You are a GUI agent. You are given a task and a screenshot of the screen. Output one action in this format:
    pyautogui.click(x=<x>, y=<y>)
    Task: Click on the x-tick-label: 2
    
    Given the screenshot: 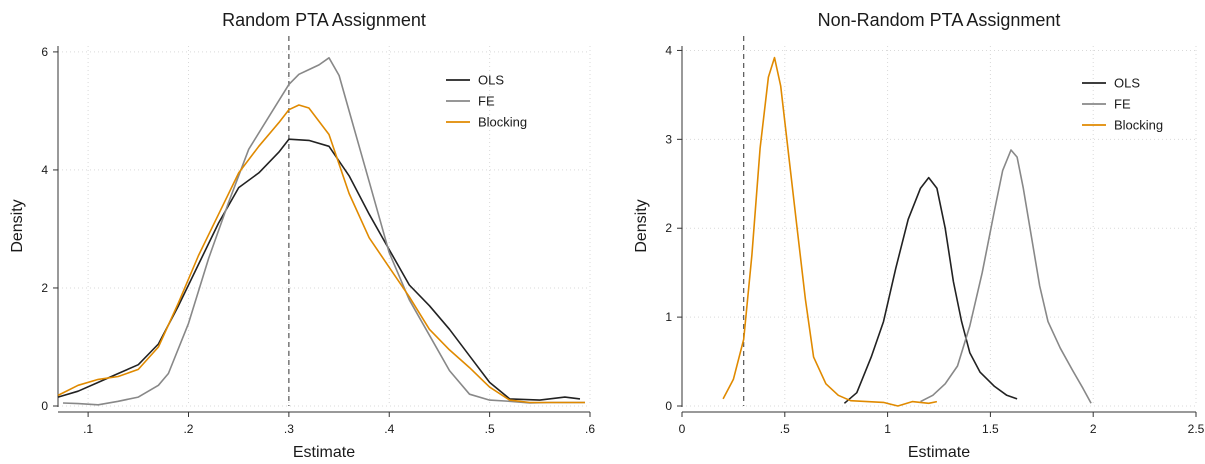 What is the action you would take?
    pyautogui.click(x=1093, y=429)
    